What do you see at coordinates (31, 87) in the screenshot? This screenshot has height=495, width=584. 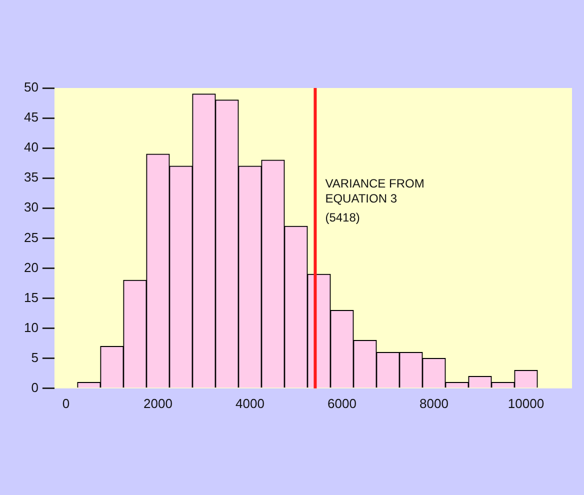 I see `y-tick-label: 50` at bounding box center [31, 87].